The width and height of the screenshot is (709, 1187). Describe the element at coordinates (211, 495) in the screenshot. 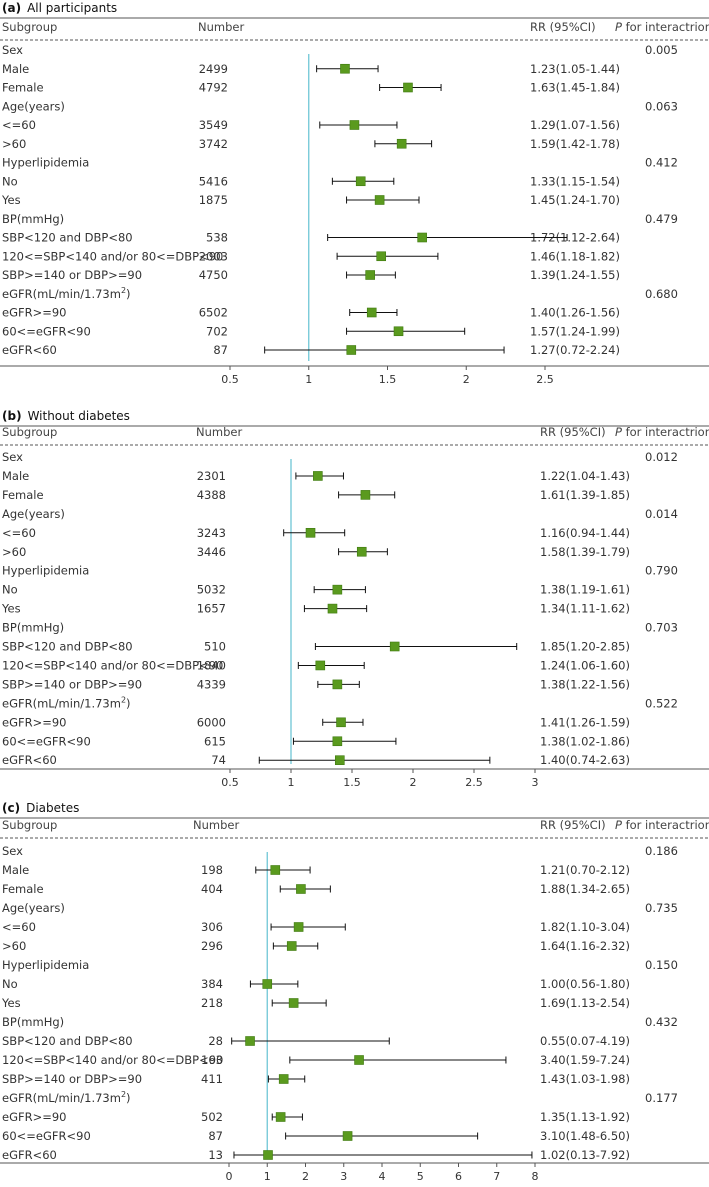

I see `participant-count: 4388` at that location.